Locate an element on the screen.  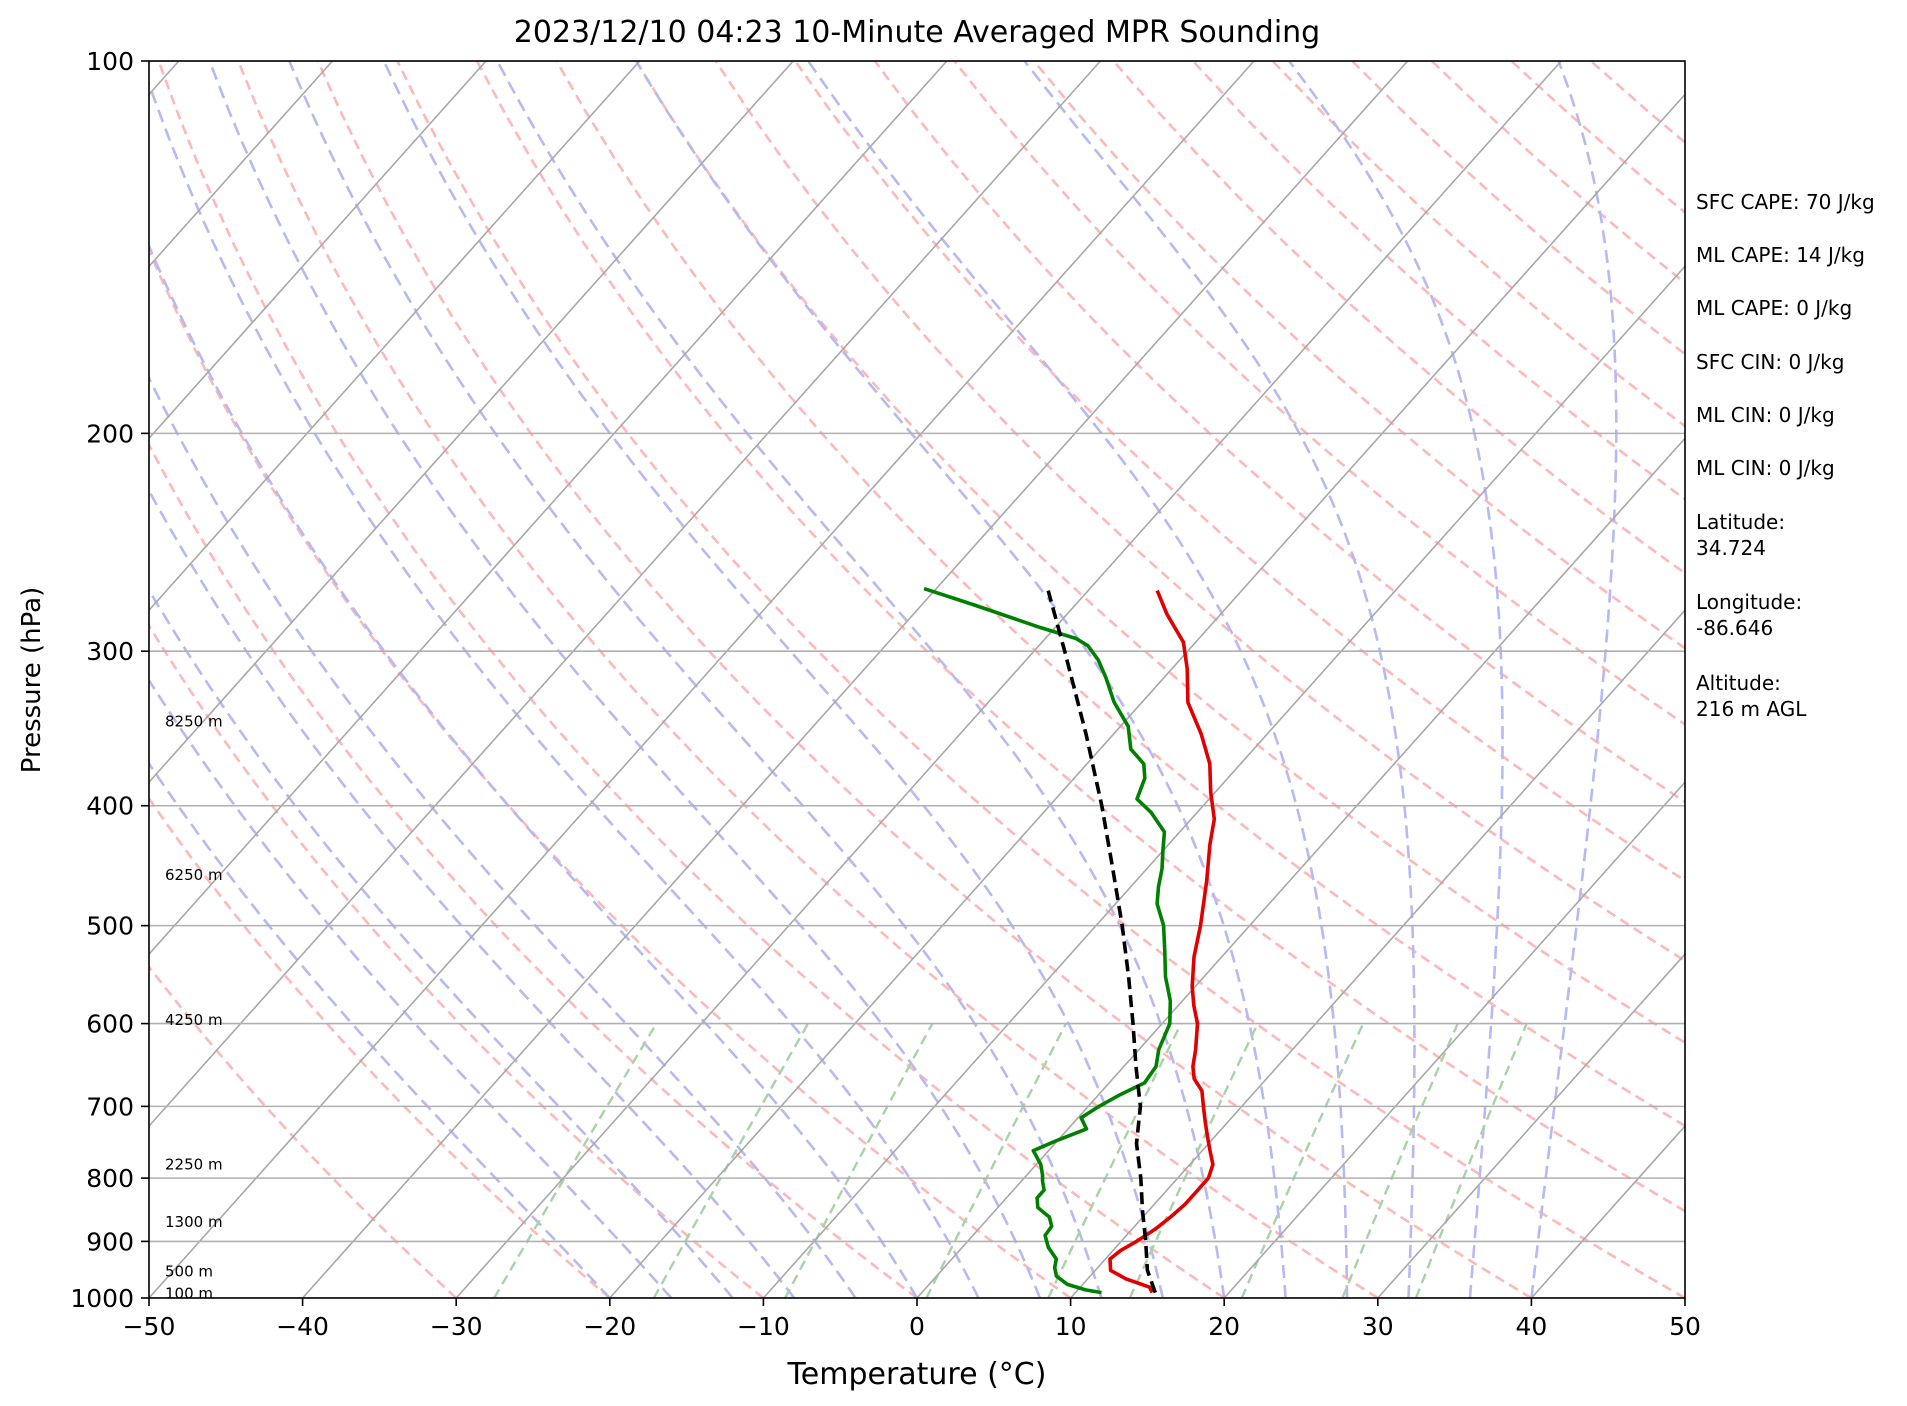
y-tick-label: 700 is located at coordinates (110, 1106).